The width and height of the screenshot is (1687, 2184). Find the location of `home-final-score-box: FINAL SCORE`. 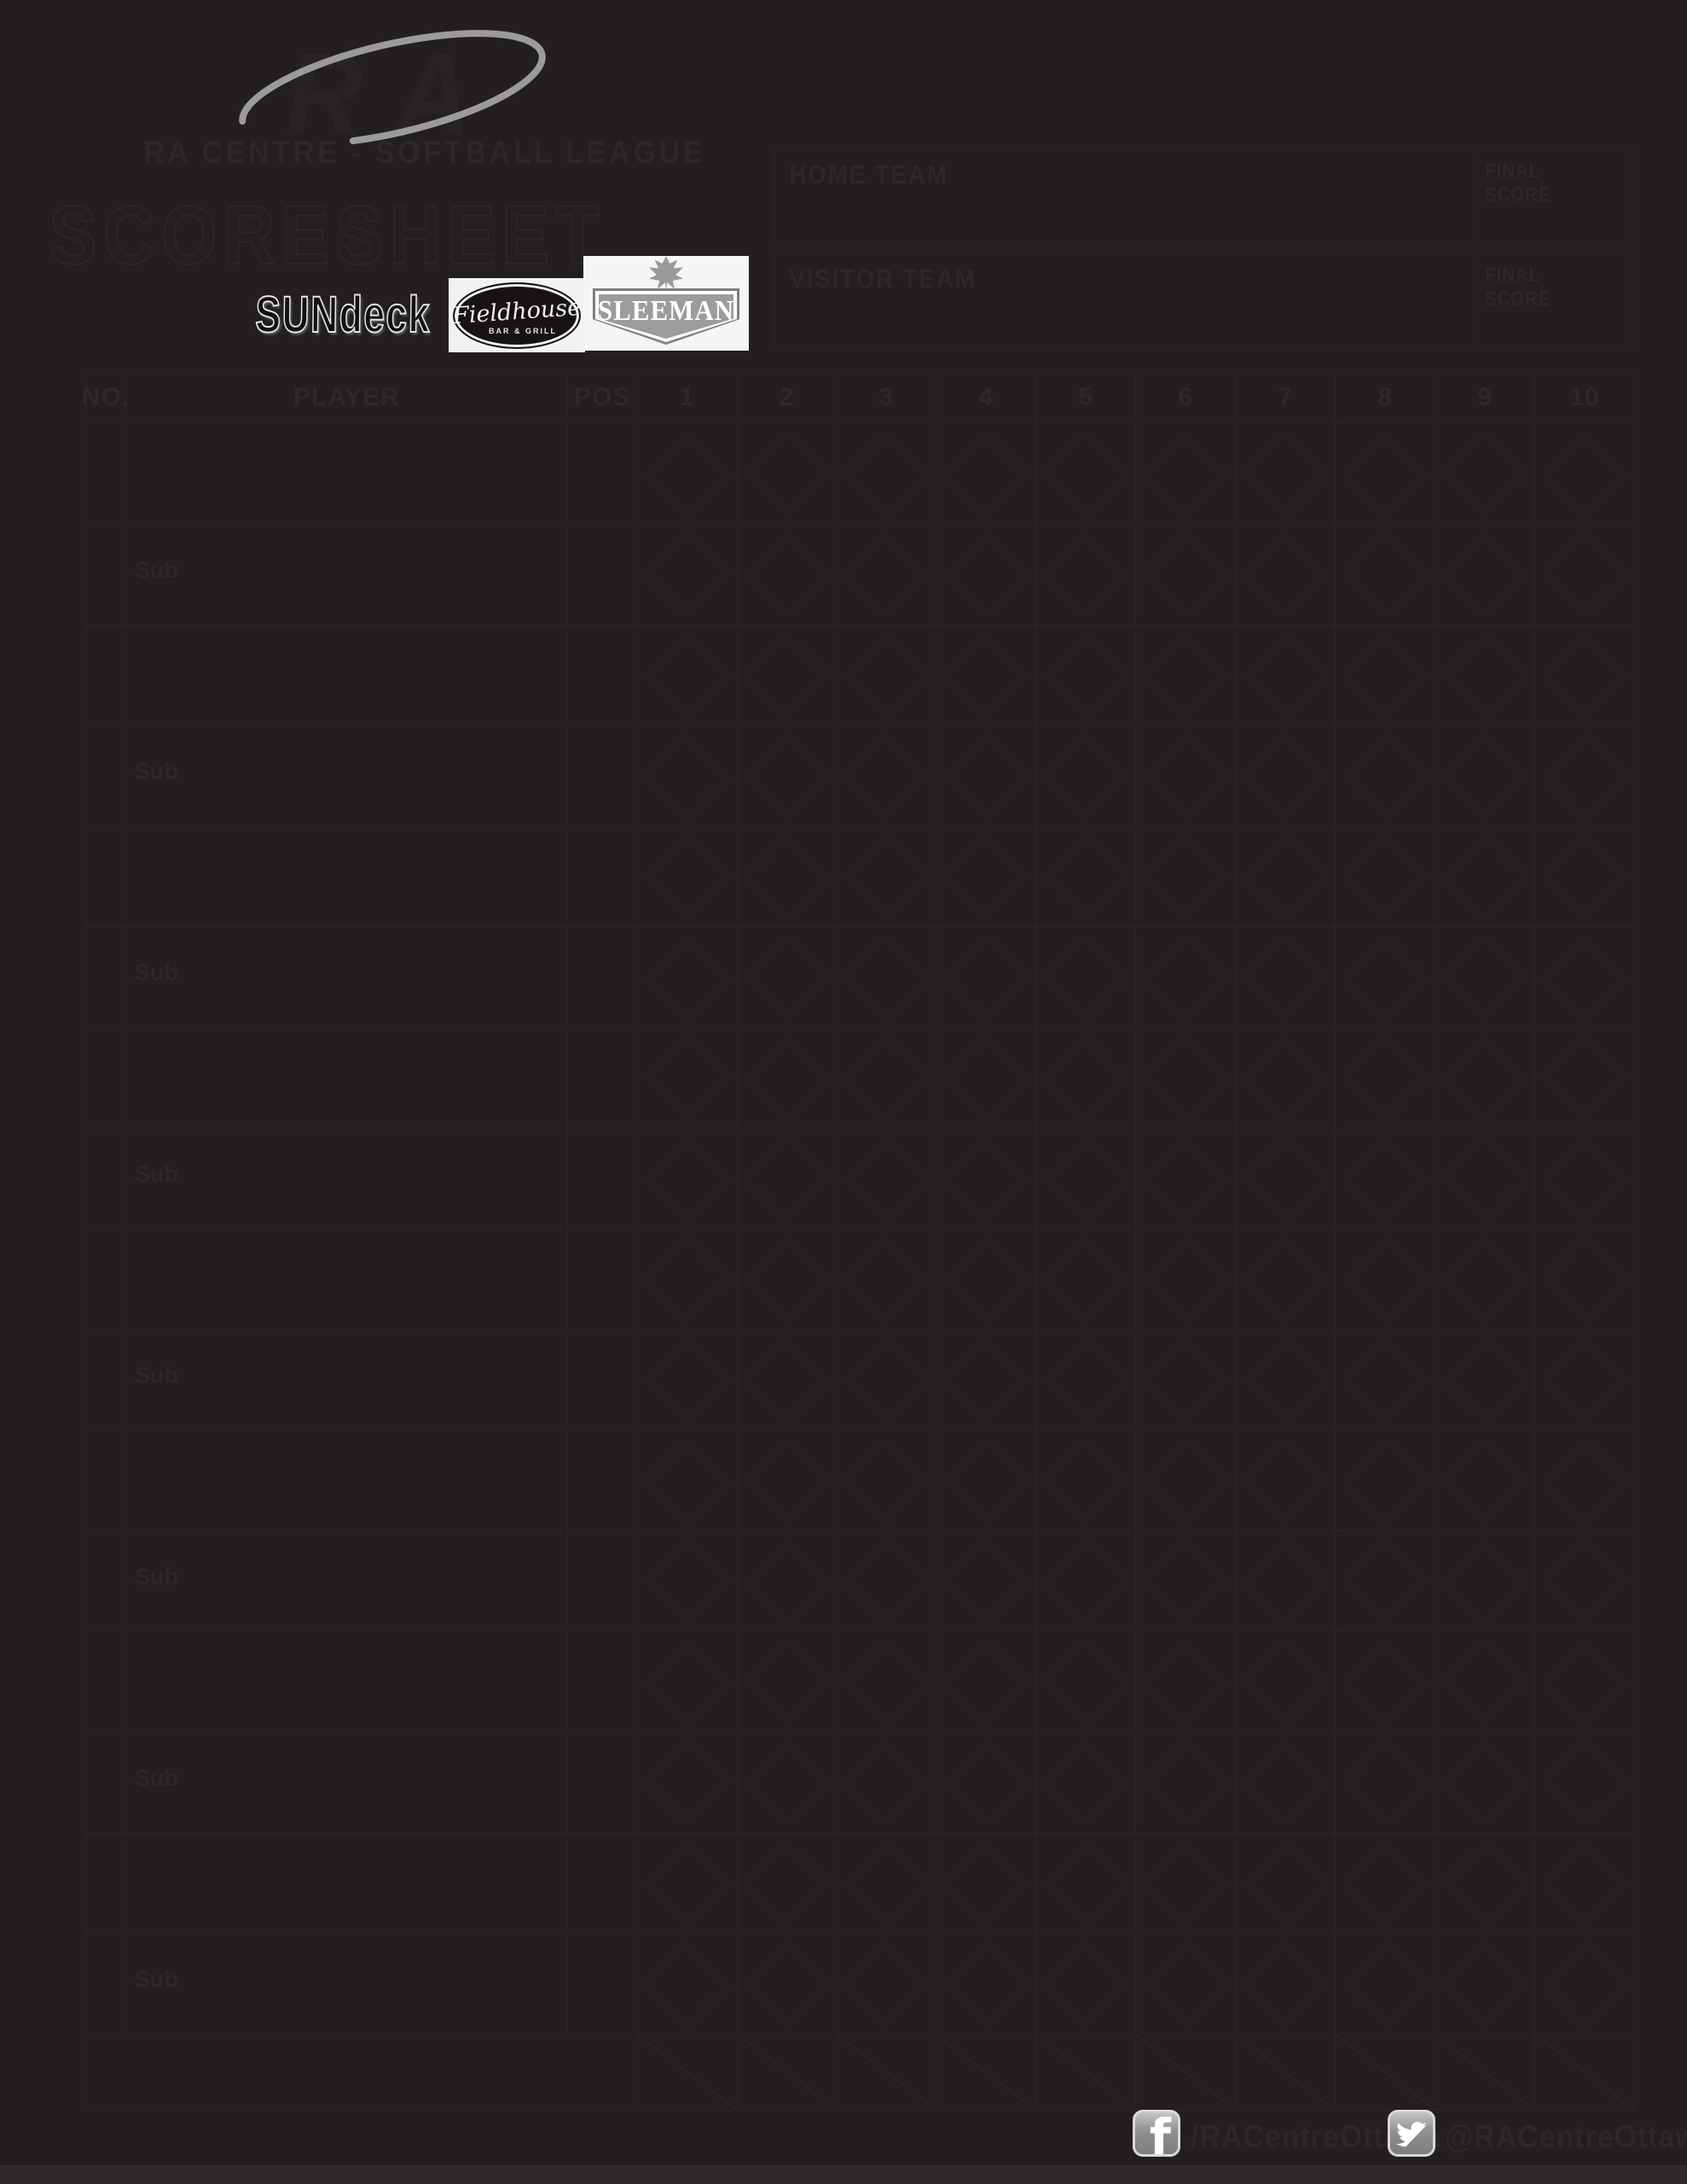

home-final-score-box: FINAL SCORE is located at coordinates (1543, 196).